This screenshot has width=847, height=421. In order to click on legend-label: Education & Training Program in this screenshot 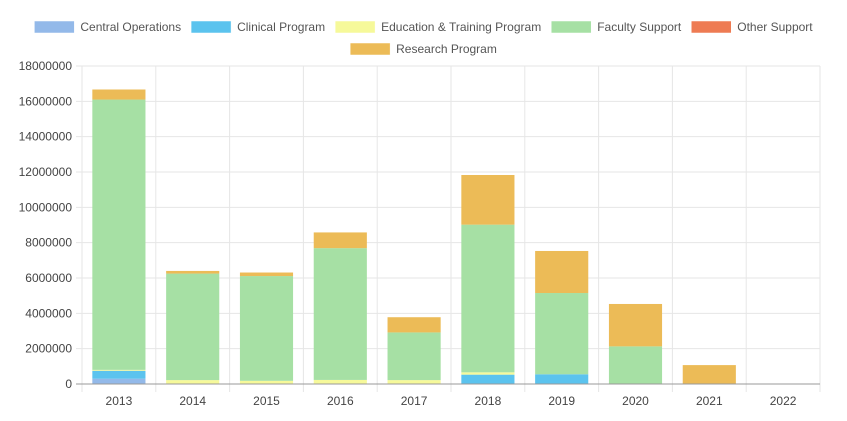, I will do `click(461, 27)`.